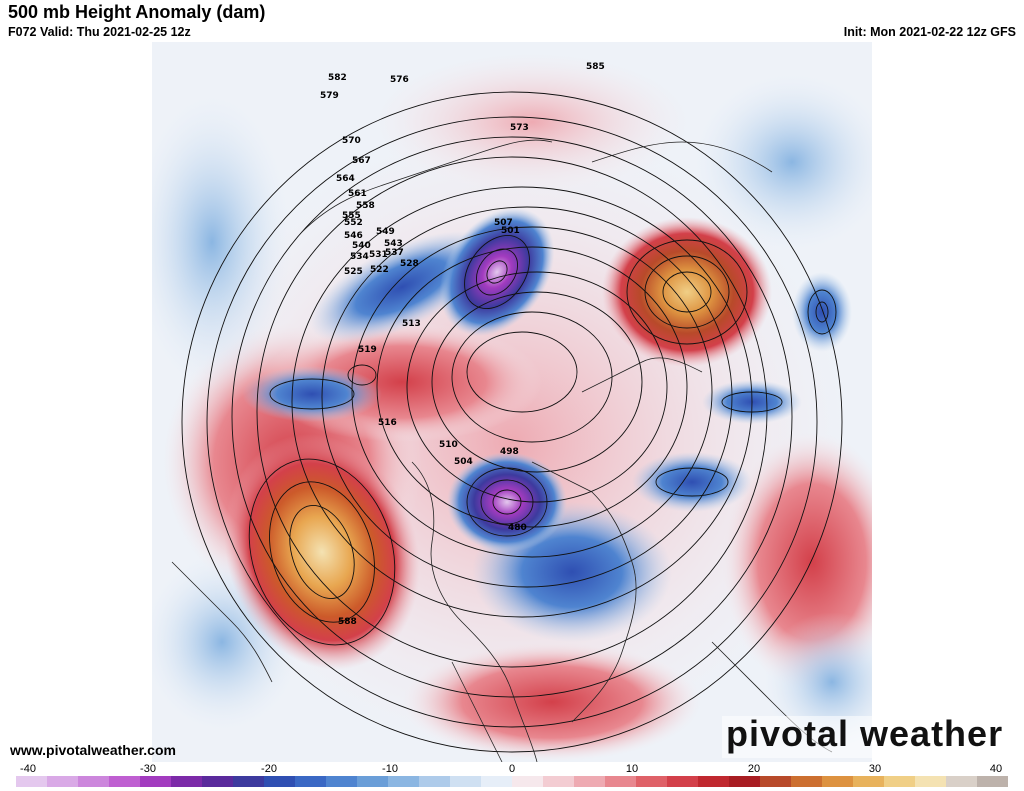 The height and width of the screenshot is (791, 1024). Describe the element at coordinates (347, 622) in the screenshot. I see `contour-label: 588` at that location.